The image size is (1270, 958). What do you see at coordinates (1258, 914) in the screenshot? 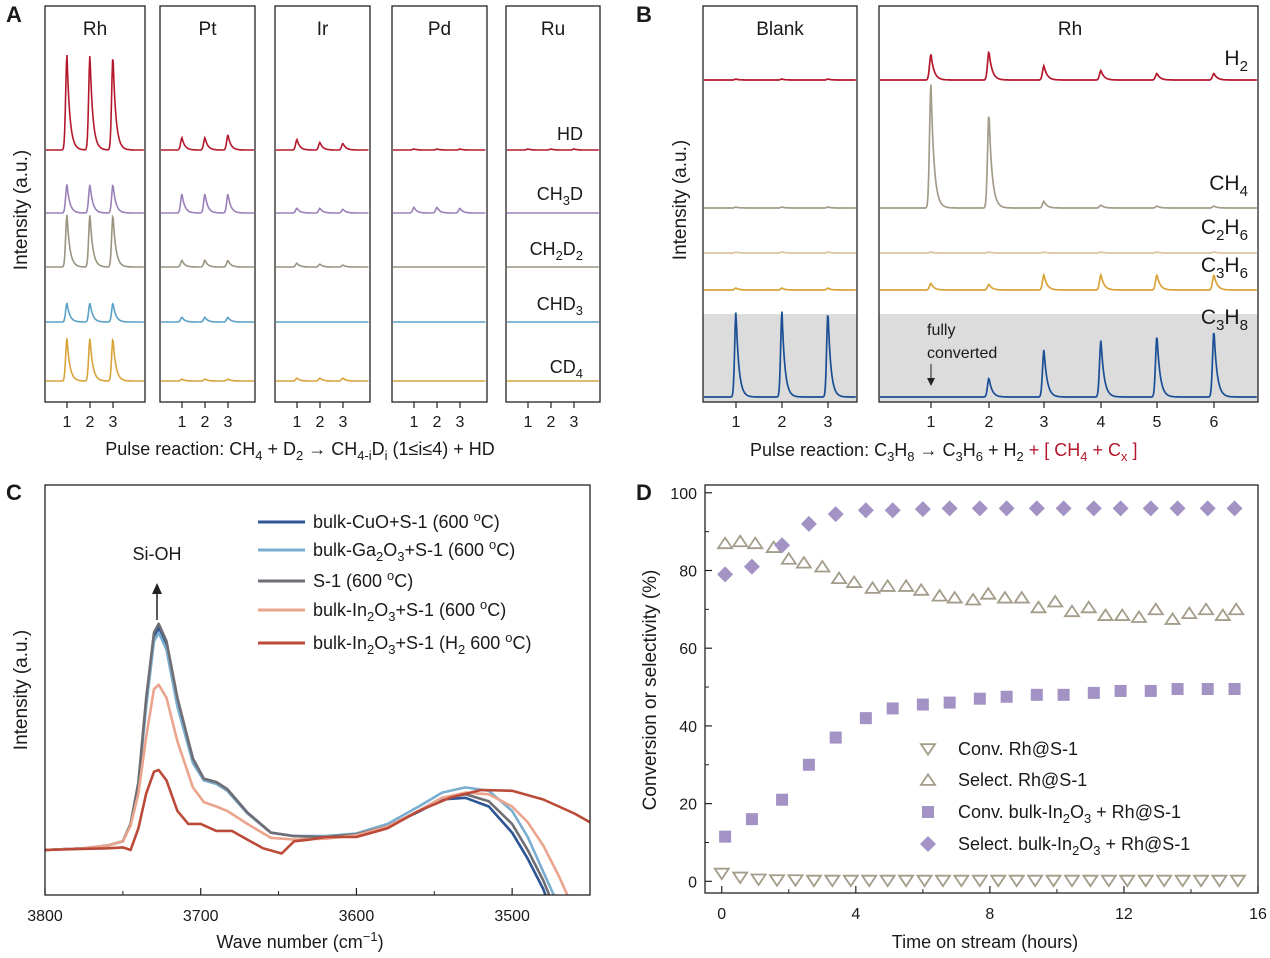
I see `panel-d-xtick-label: 16` at bounding box center [1258, 914].